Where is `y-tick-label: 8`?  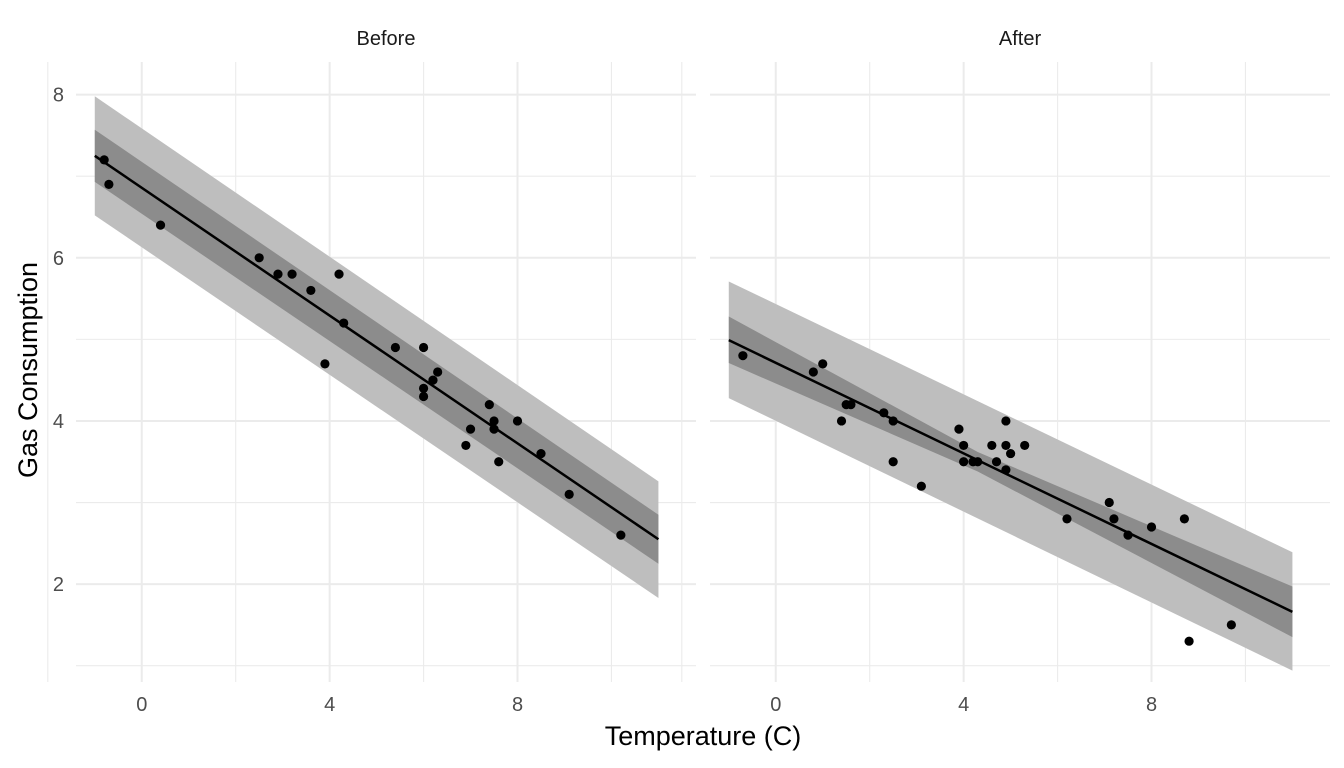
y-tick-label: 8 is located at coordinates (58, 96).